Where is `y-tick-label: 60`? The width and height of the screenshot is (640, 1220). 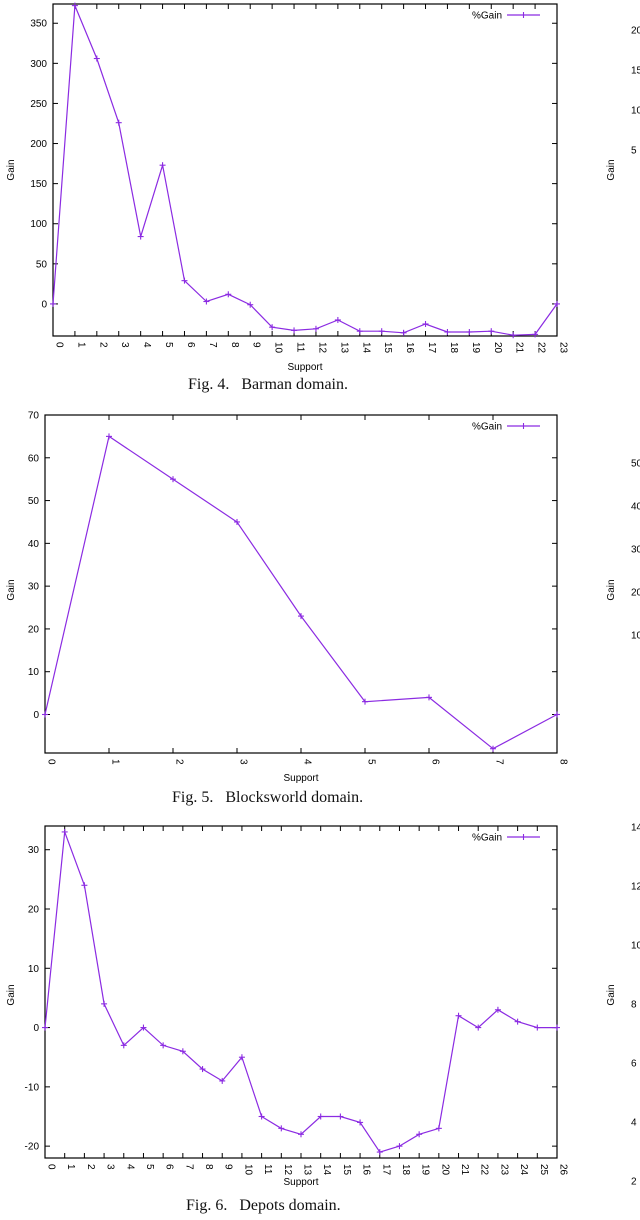 y-tick-label: 60 is located at coordinates (34, 458).